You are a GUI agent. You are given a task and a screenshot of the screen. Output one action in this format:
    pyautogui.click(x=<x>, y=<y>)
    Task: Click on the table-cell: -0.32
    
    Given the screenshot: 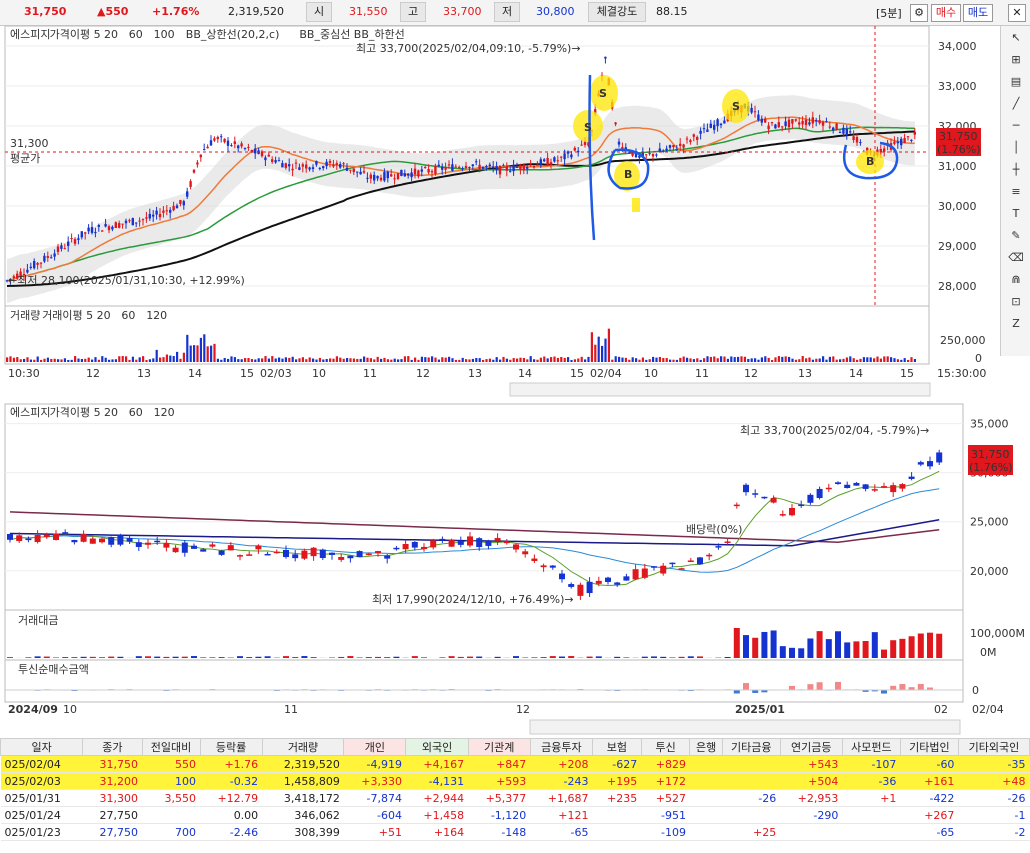 What is the action you would take?
    pyautogui.click(x=231, y=781)
    